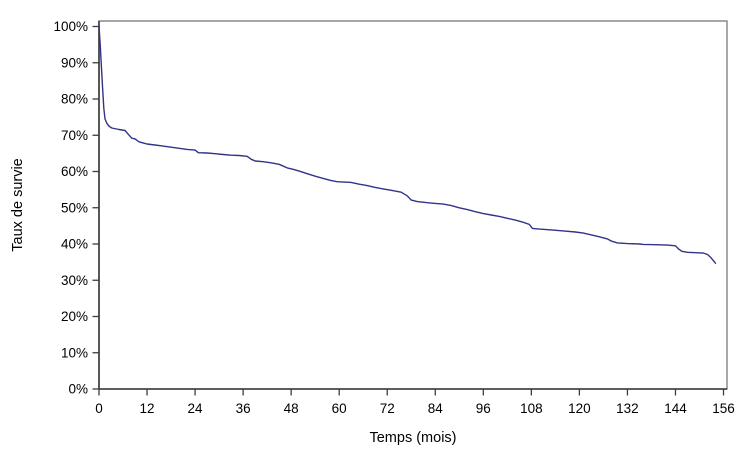  I want to click on y-tick-label: 0%, so click(78, 389).